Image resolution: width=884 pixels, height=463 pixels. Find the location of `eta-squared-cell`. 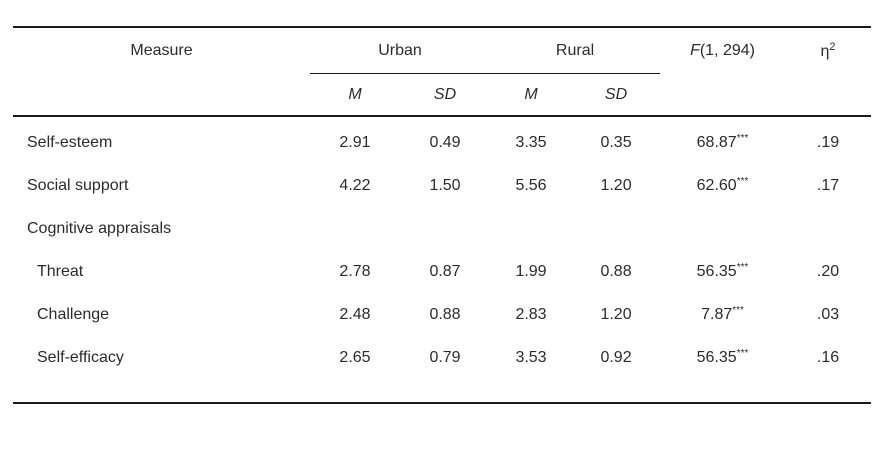

eta-squared-cell is located at coordinates (828, 228).